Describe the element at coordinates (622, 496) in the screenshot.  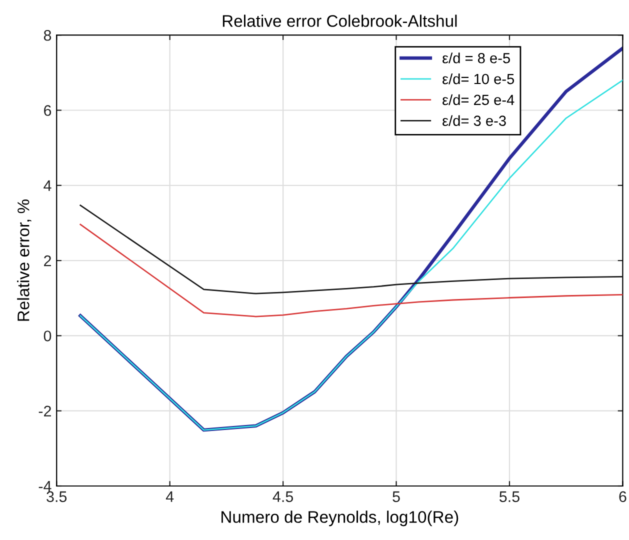
I see `x-tick-label: 6` at that location.